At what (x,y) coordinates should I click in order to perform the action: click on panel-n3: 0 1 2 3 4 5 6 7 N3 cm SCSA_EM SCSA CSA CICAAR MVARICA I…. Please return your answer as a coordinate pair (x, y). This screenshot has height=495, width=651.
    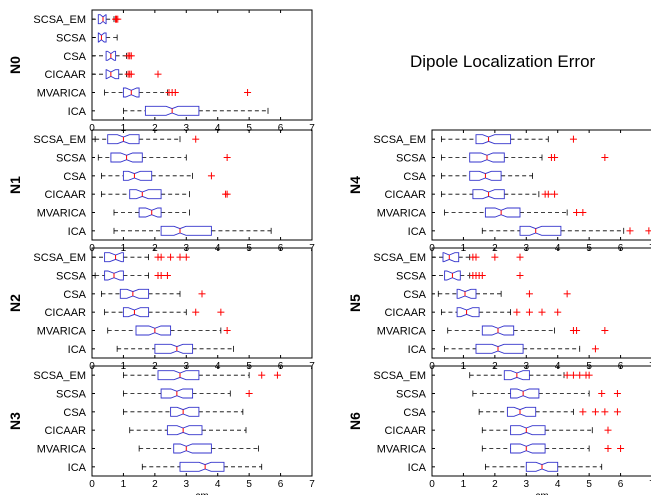
    Looking at the image, I should click on (161, 430).